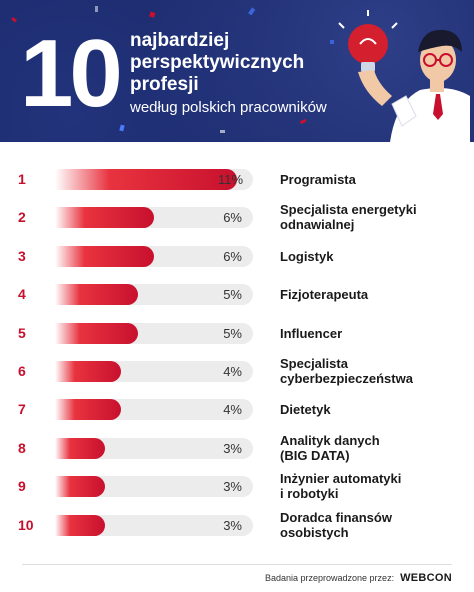  I want to click on footer-divider, so click(237, 564).